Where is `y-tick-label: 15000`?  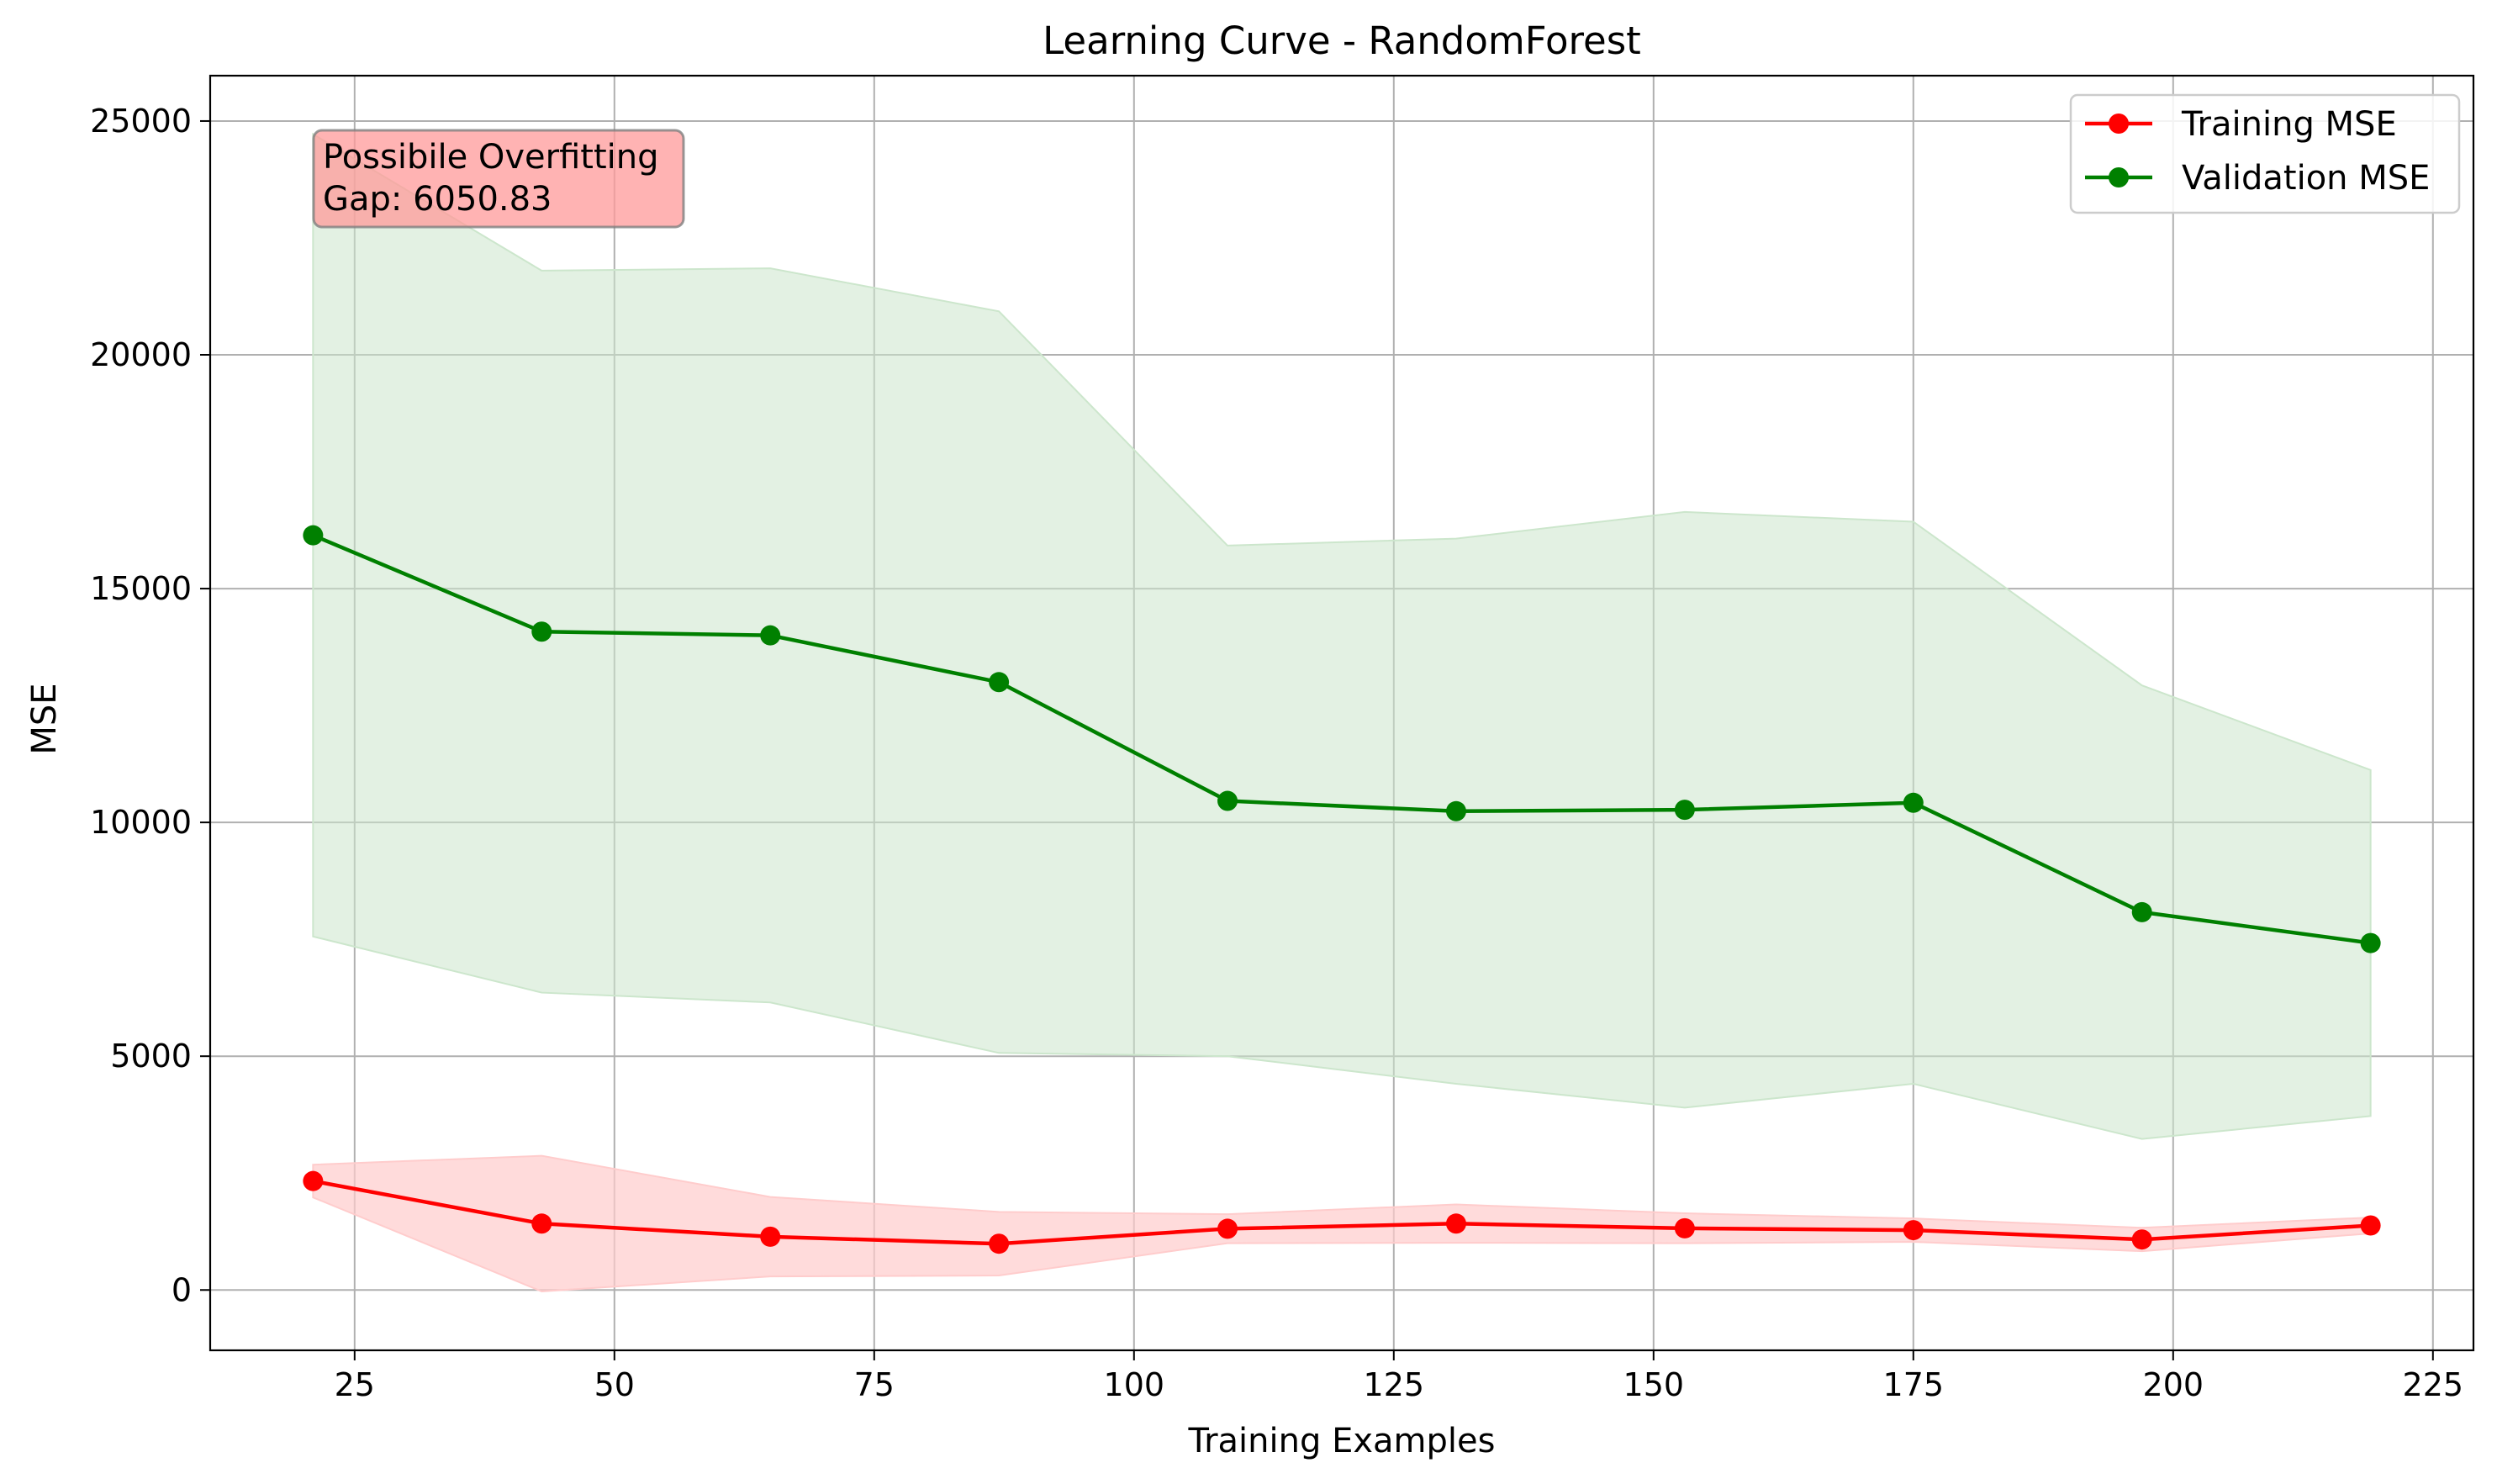
y-tick-label: 15000 is located at coordinates (141, 588).